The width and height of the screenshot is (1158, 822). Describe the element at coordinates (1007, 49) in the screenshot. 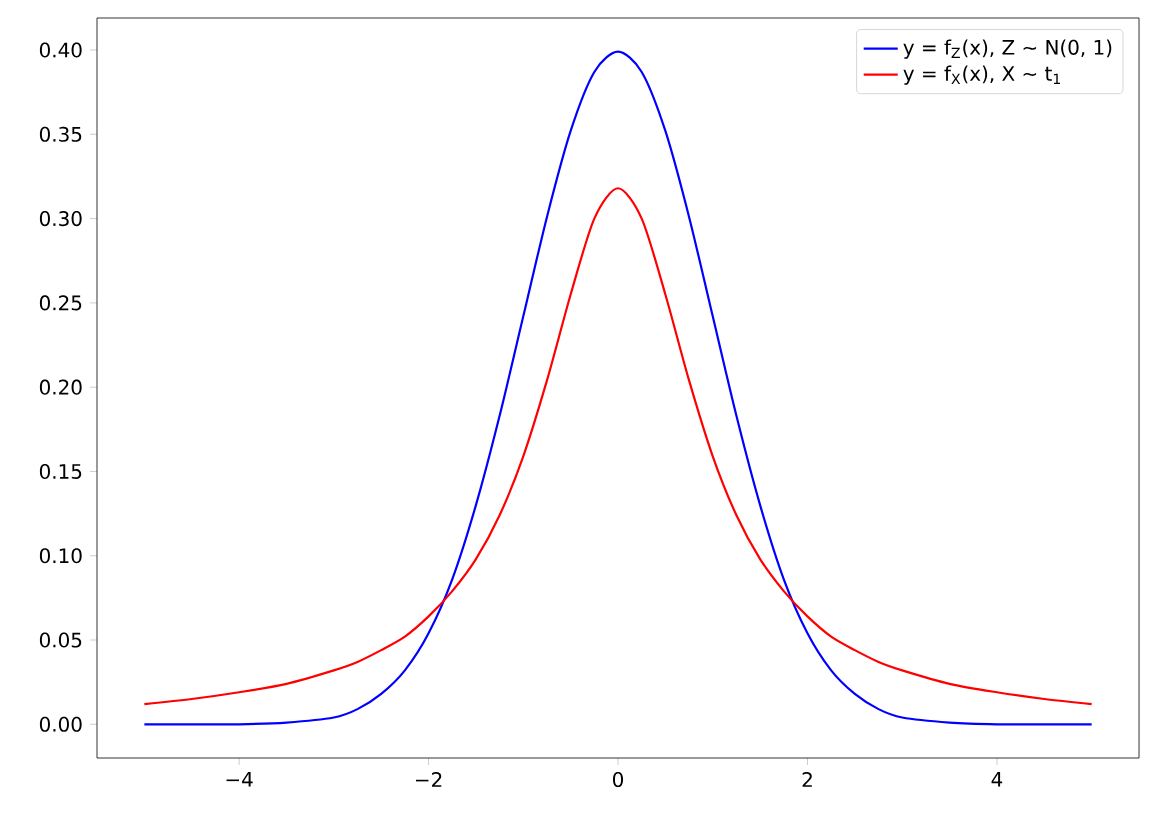

I see `legend-label: y = f$_{Z}$(x), Z ∼ N(0, 1)` at that location.